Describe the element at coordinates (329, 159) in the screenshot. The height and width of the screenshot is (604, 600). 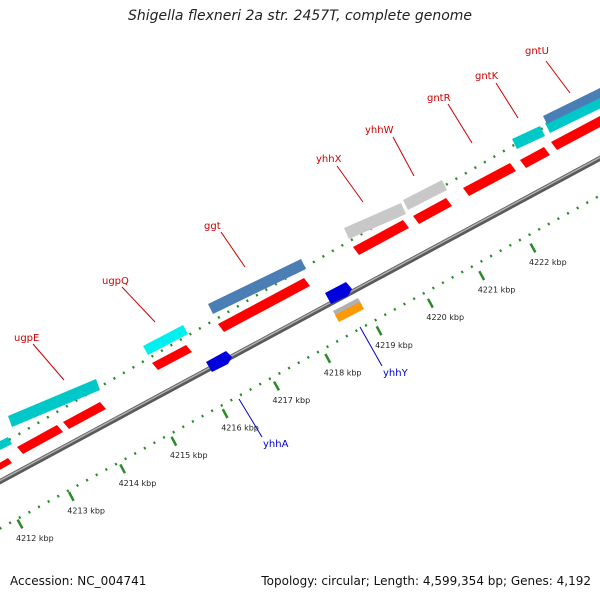
I see `gene-label: yhhX` at that location.